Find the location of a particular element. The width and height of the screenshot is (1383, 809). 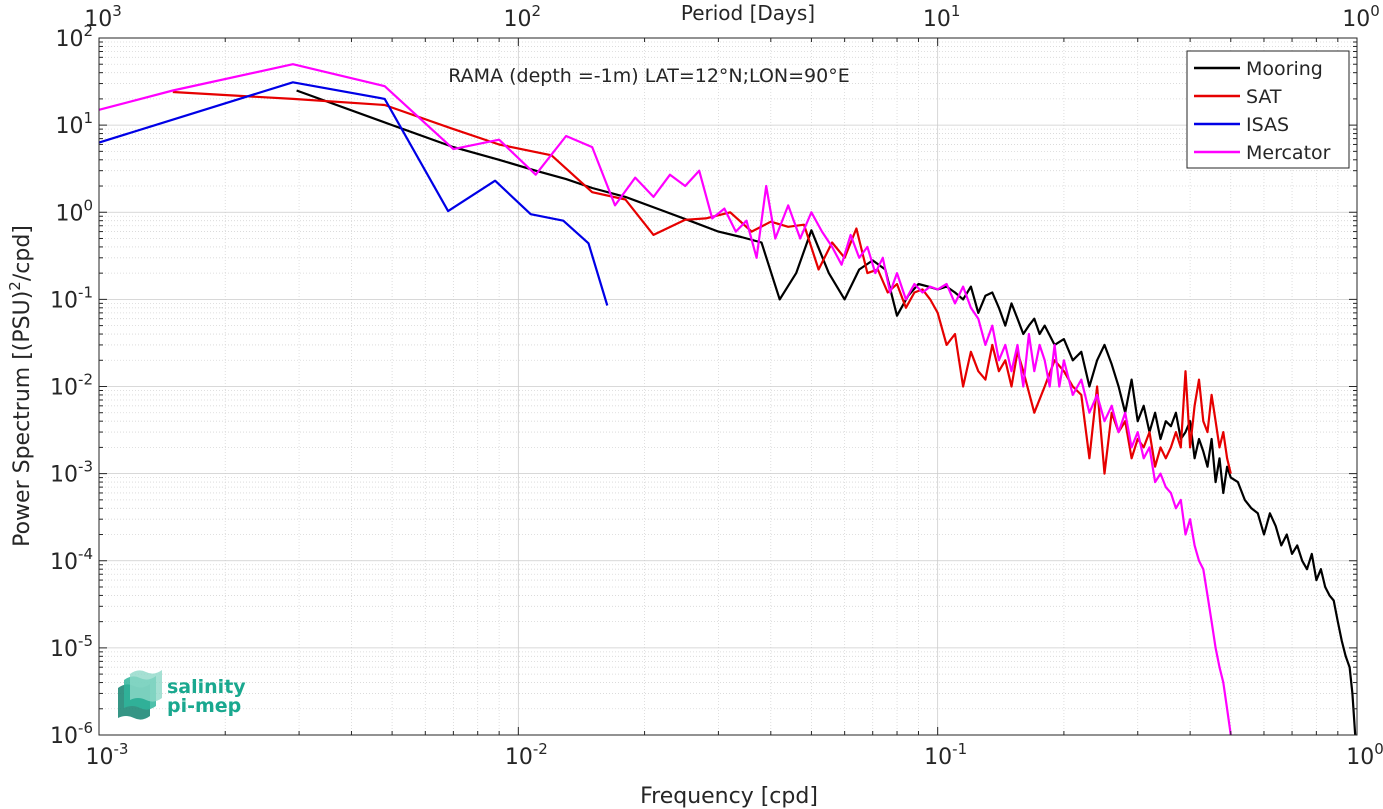

x-axis-label: Frequency [cpd] is located at coordinates (729, 796).